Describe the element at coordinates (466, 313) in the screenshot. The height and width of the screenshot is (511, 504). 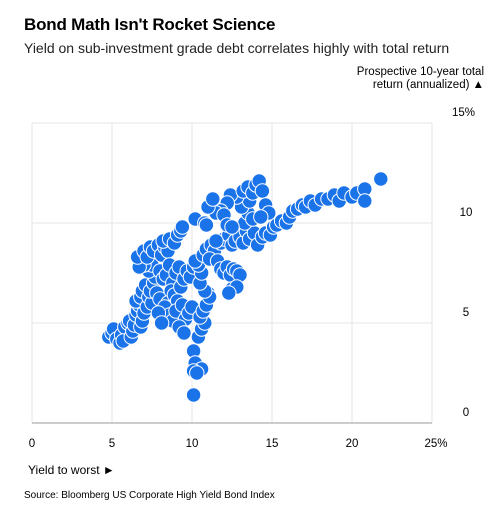
I see `y-tick-label: 5` at that location.